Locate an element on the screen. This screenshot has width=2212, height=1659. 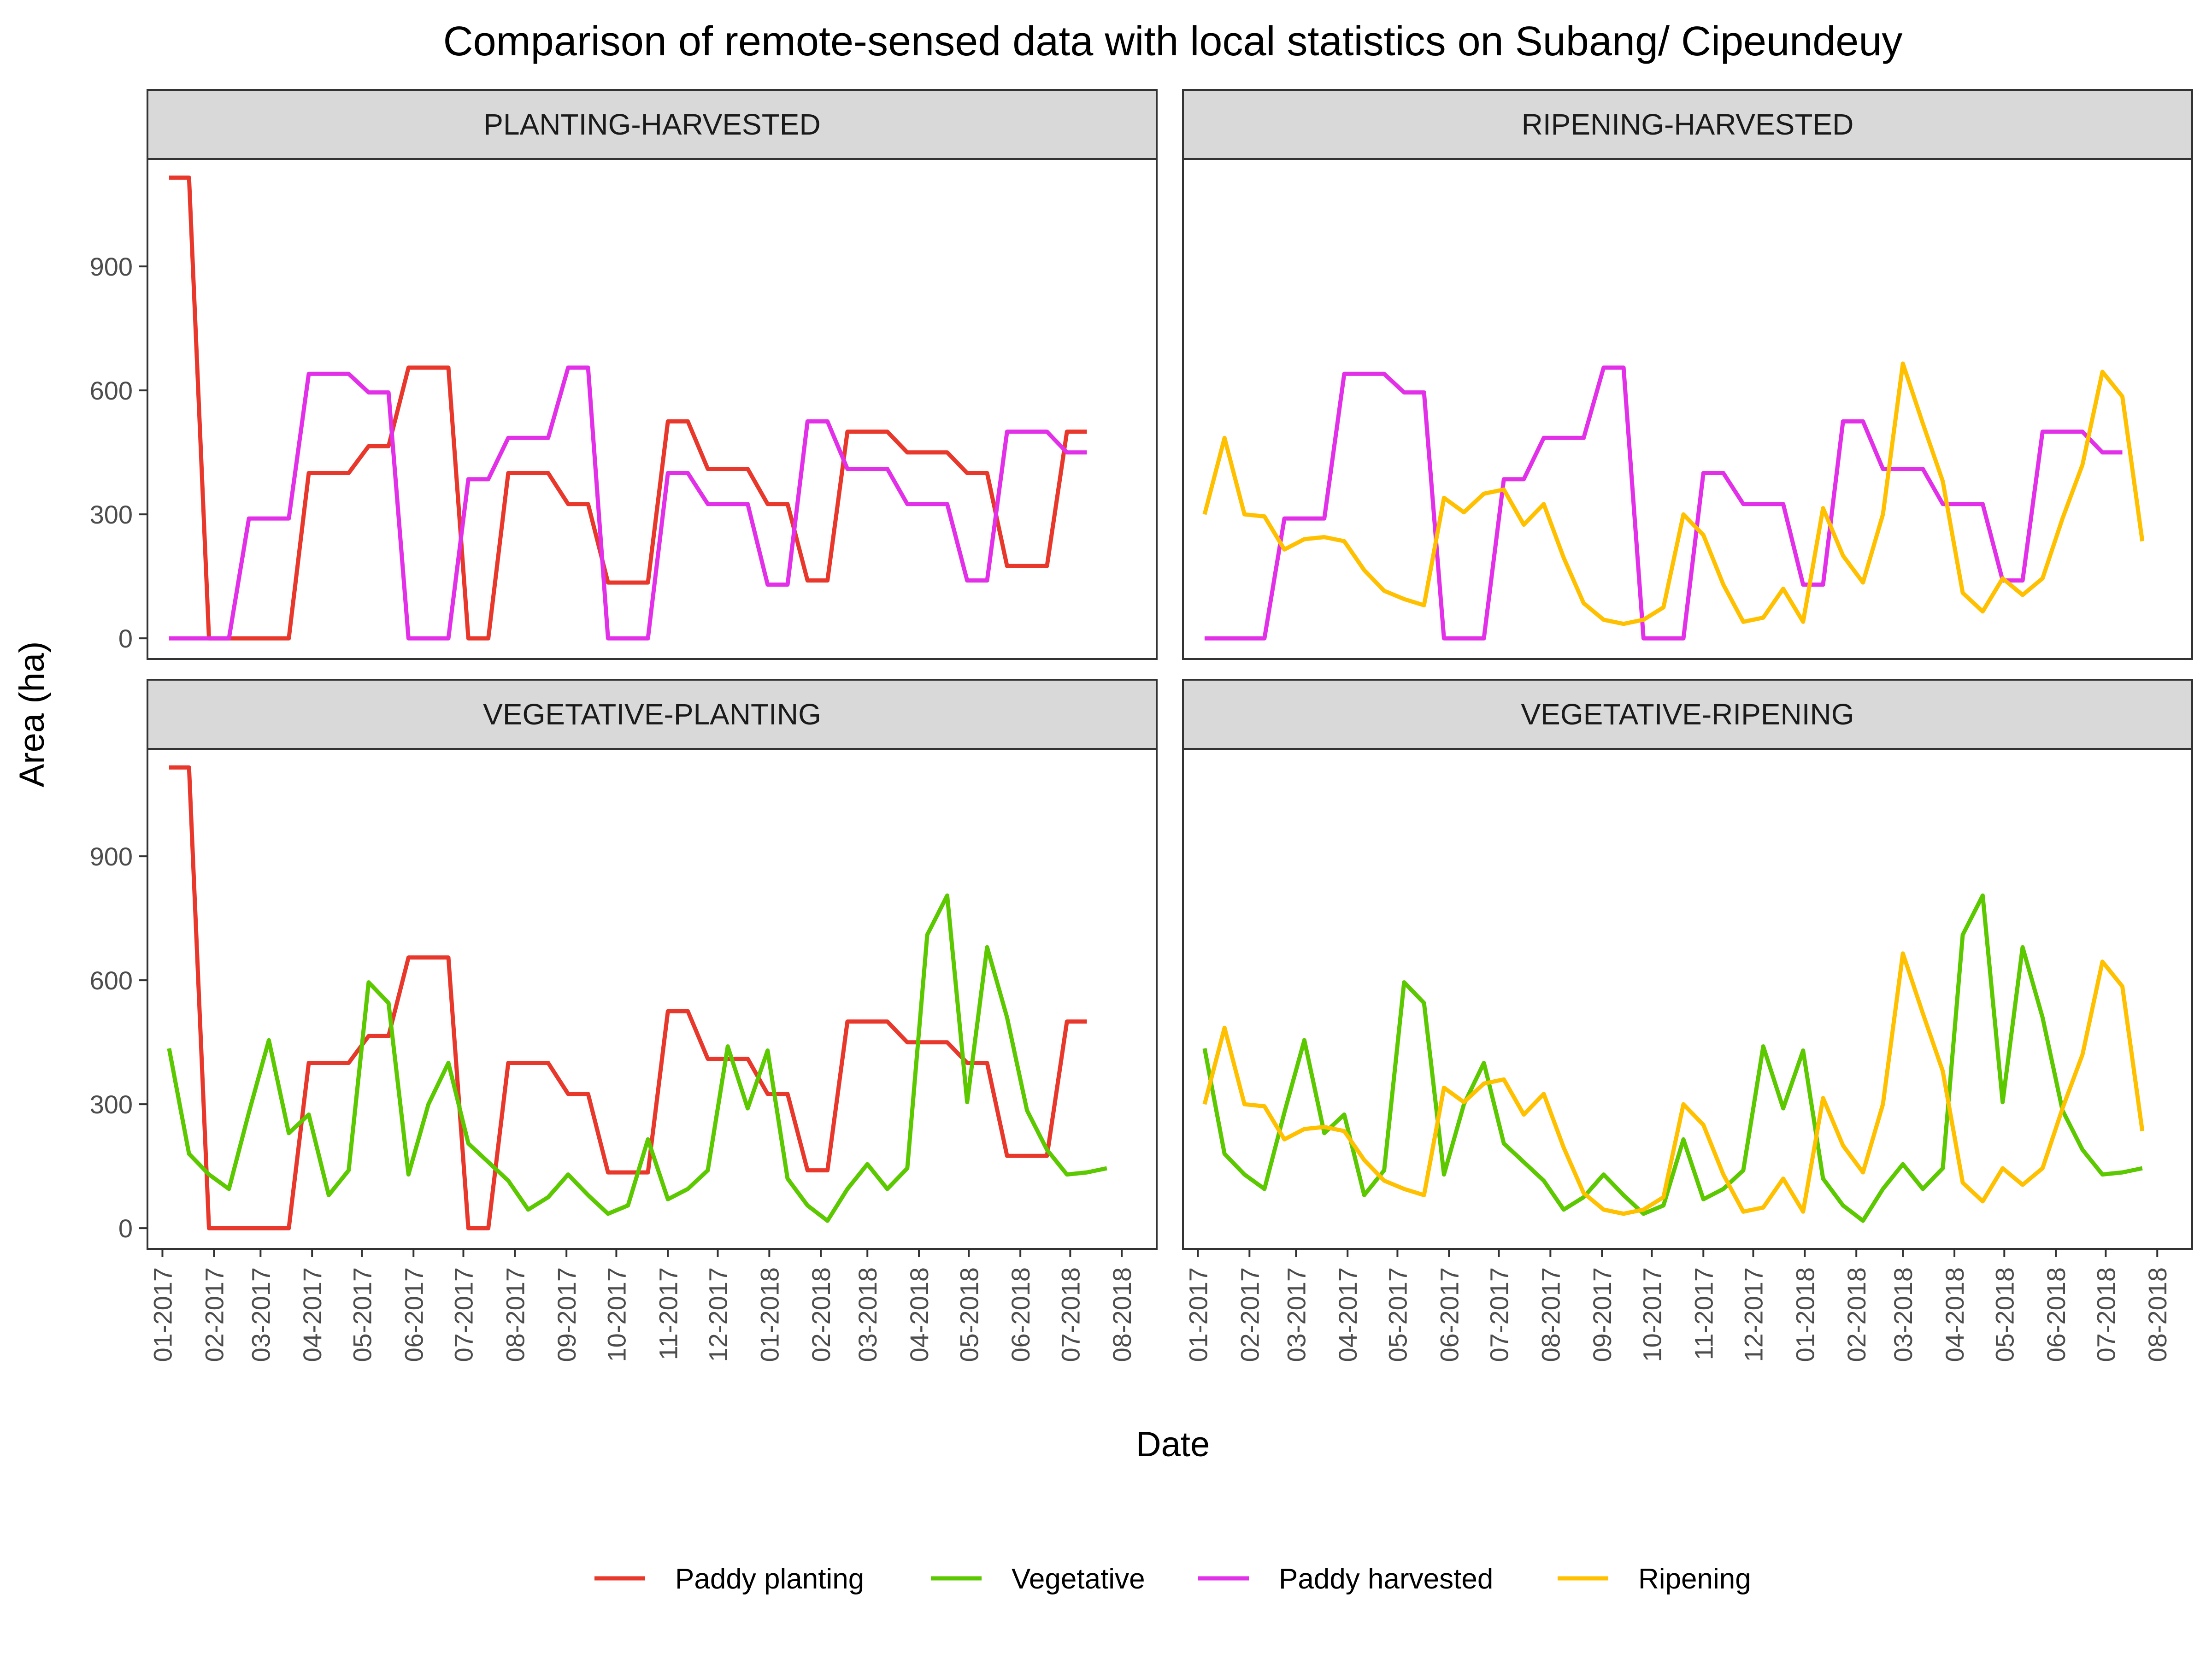
legend-item-ripening: Ripening is located at coordinates (1654, 1579).